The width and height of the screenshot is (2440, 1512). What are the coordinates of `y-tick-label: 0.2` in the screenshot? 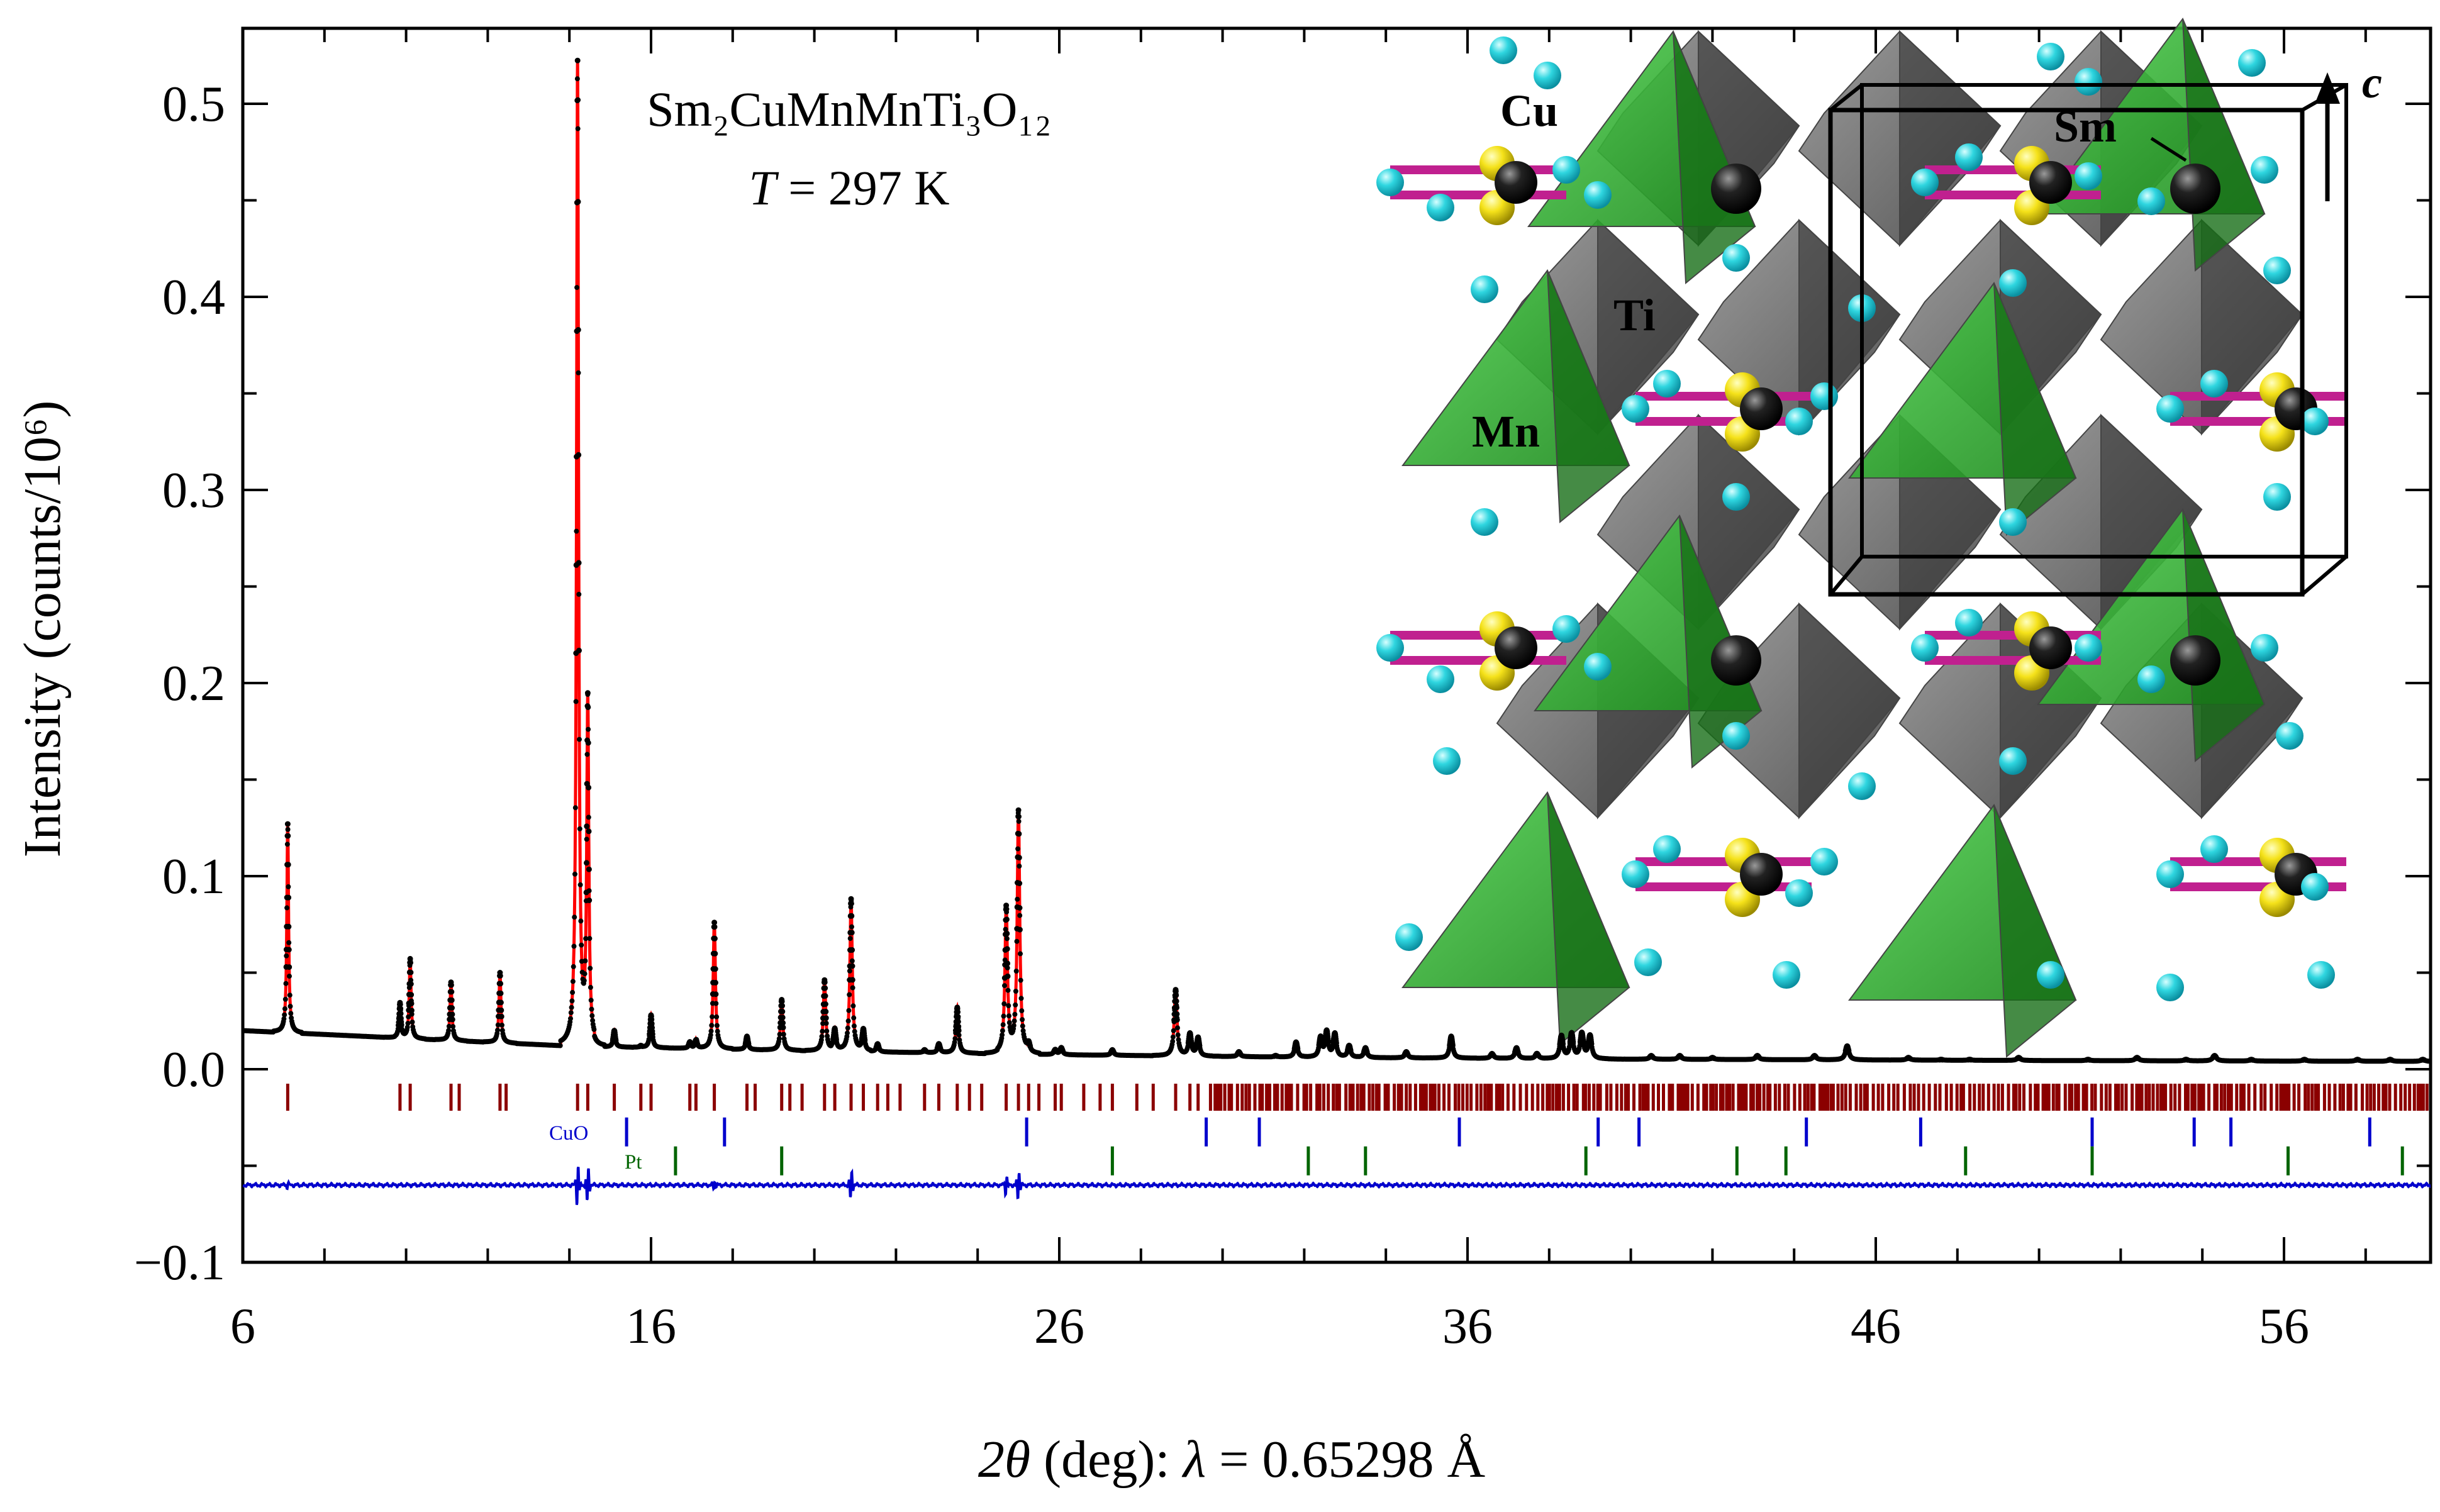 It's located at (193, 683).